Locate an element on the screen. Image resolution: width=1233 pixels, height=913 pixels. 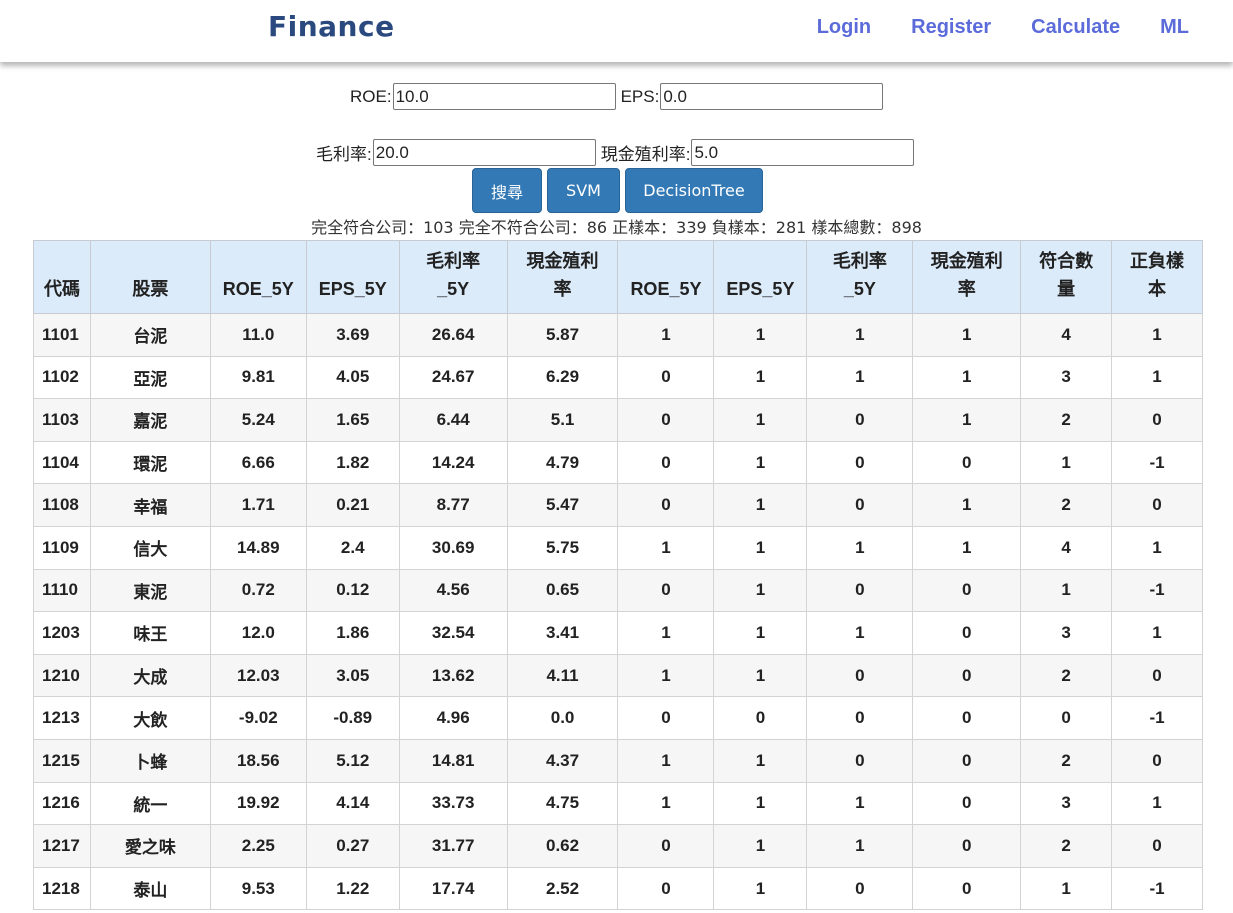
table-cell: 14.81 is located at coordinates (453, 760).